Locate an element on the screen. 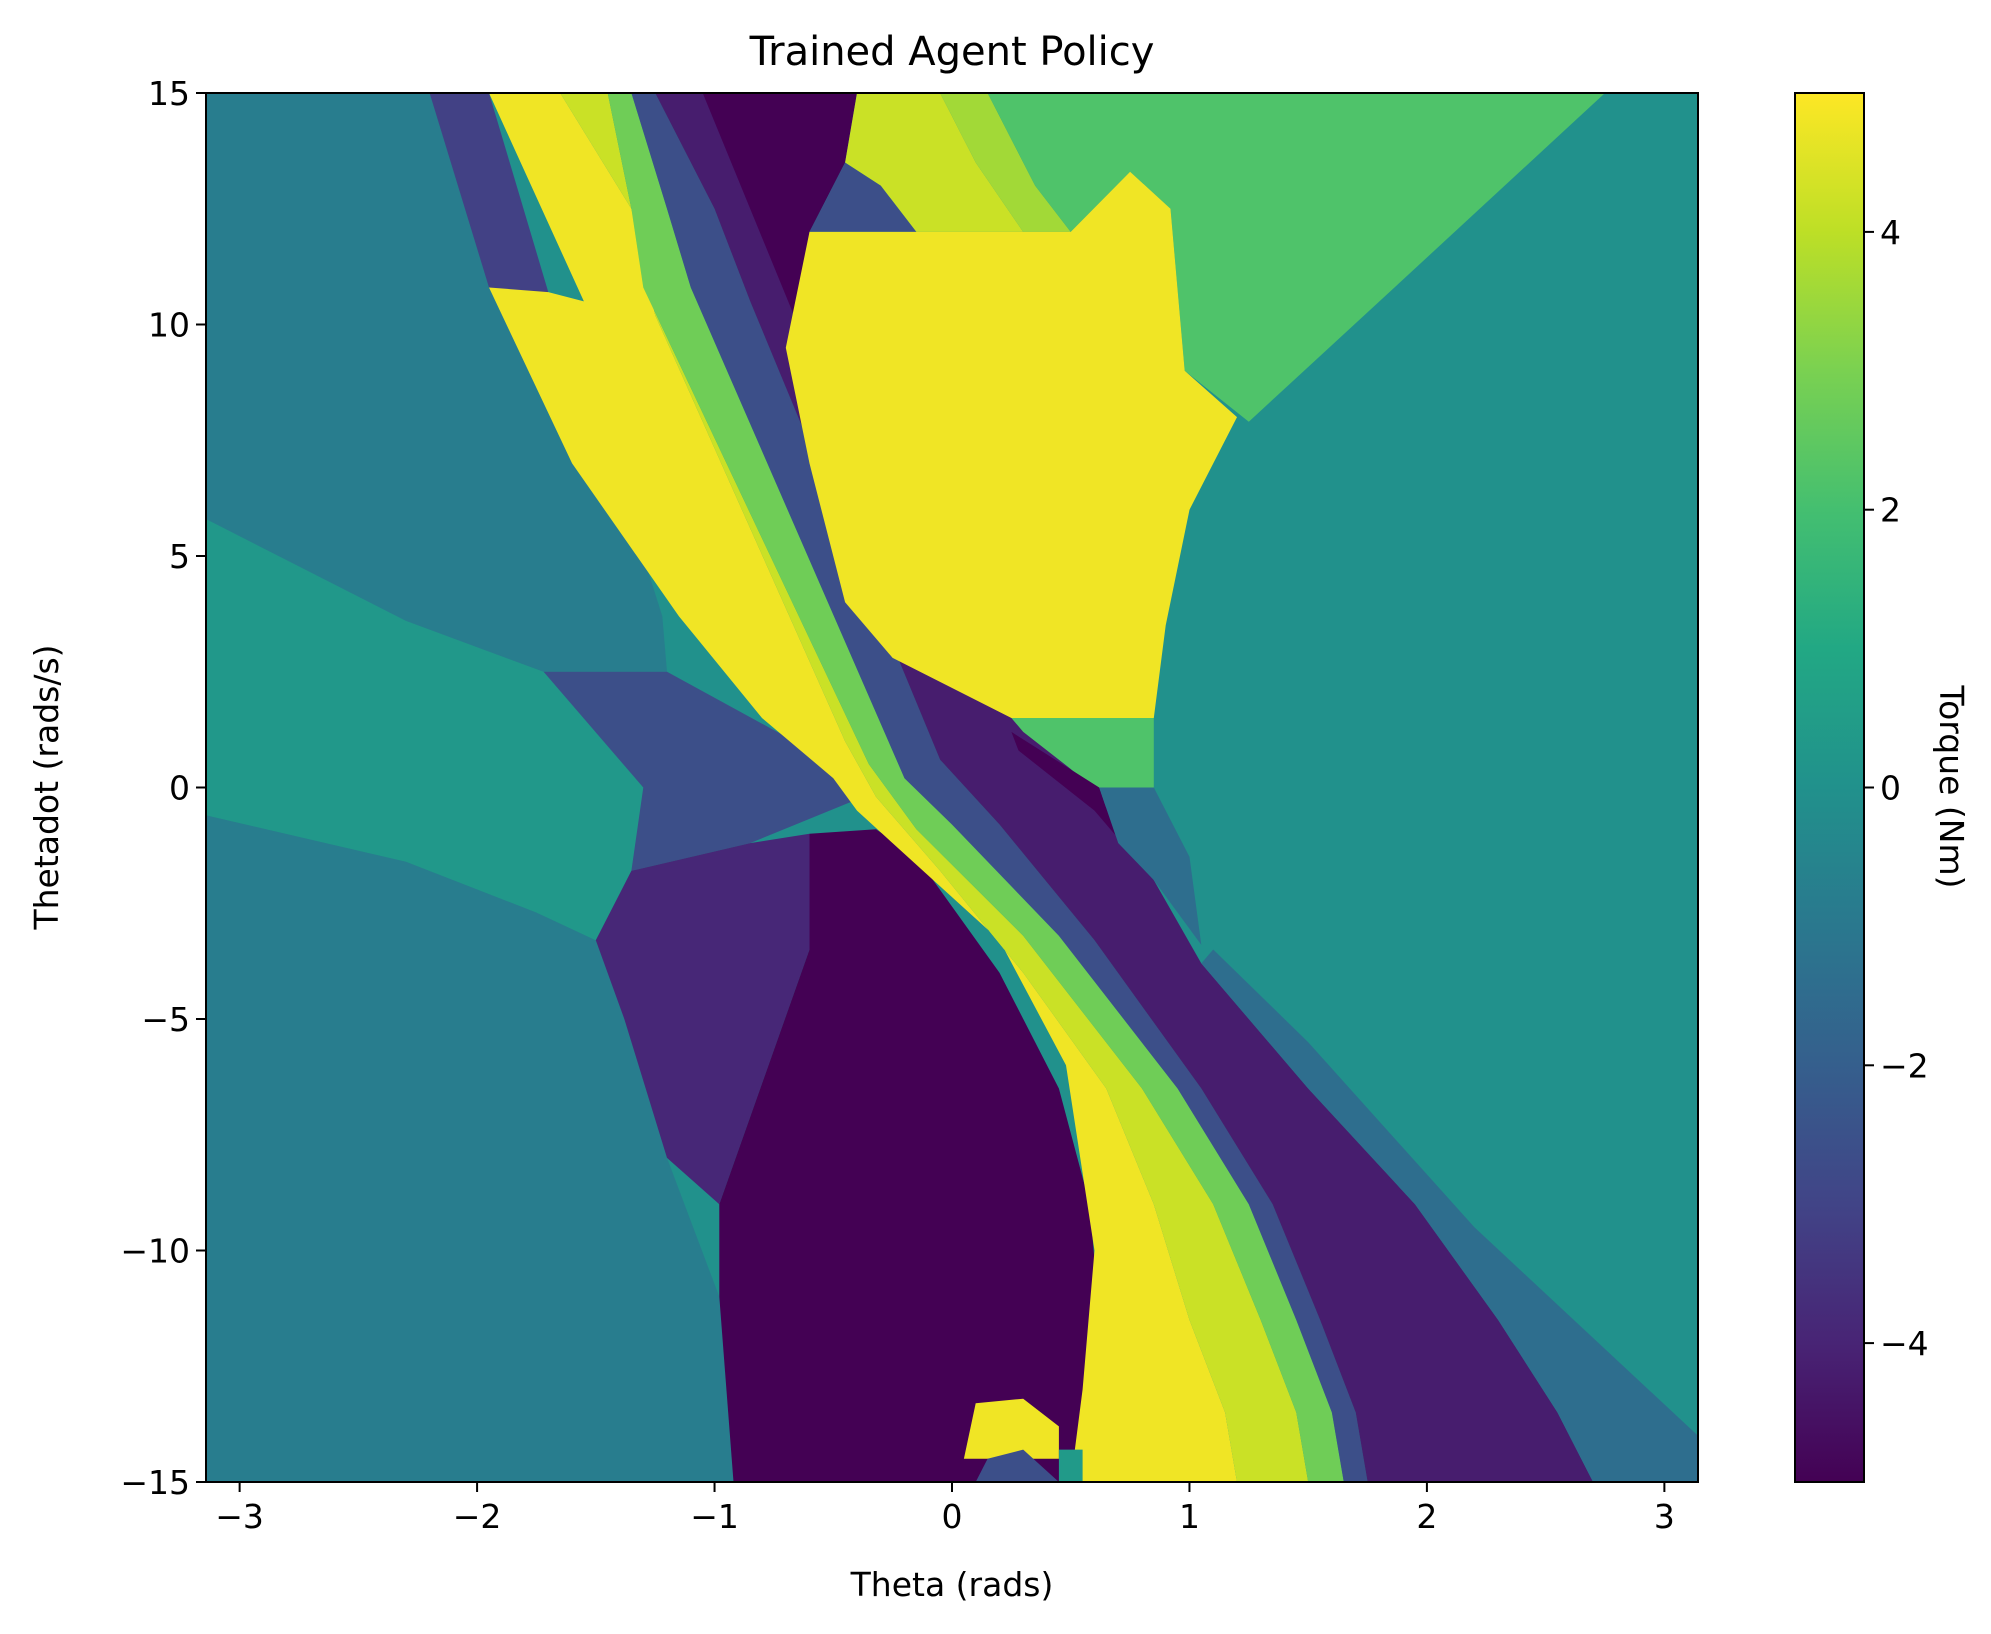  colorbar-ticks: −4 −2 0 2 4 is located at coordinates (1896, 788).